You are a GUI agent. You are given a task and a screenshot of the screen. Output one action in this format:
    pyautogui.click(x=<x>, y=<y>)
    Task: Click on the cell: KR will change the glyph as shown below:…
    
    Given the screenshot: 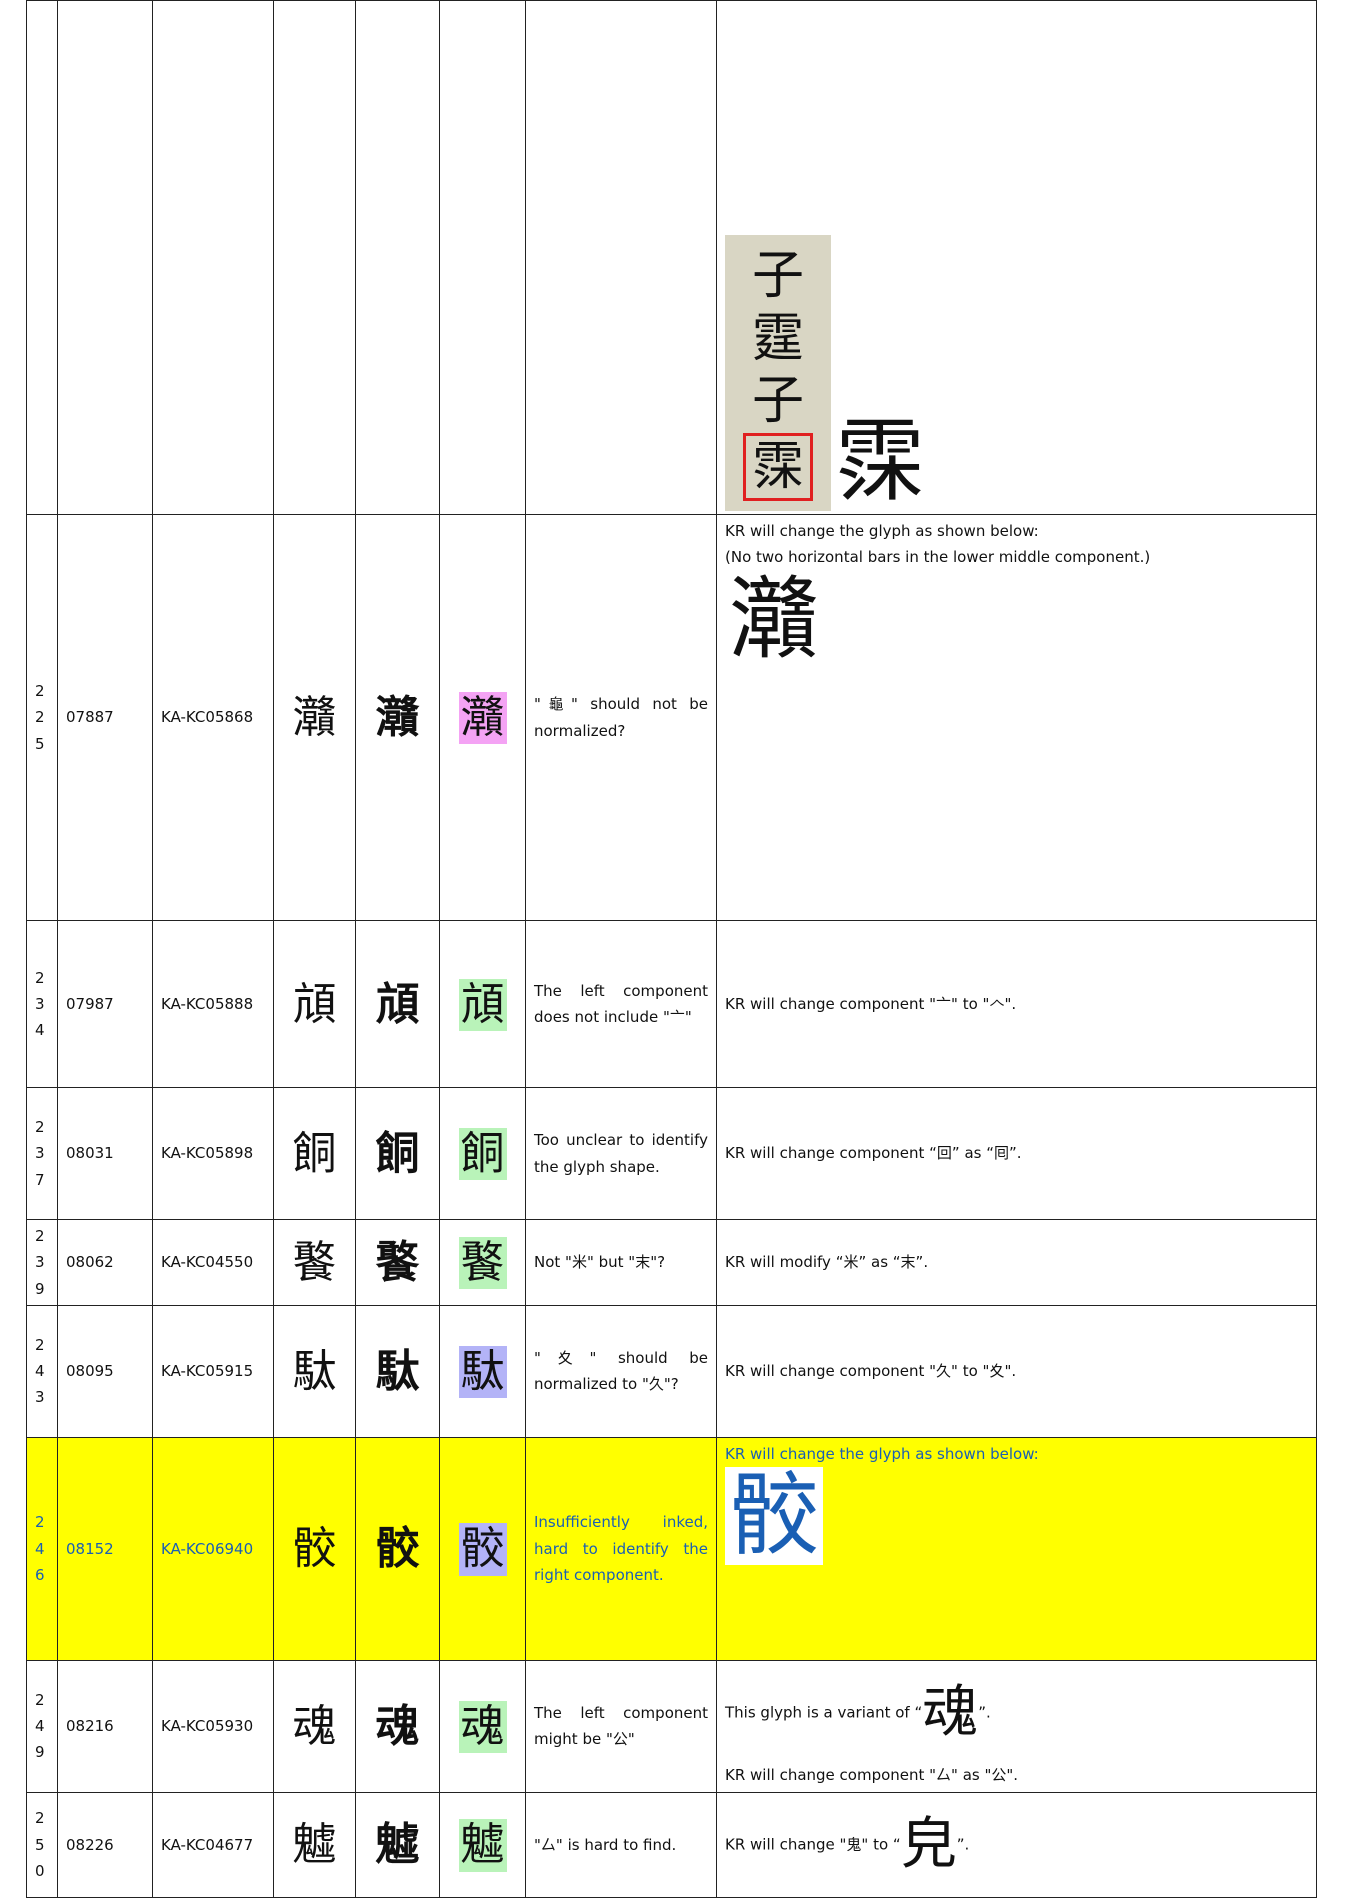 What is the action you would take?
    pyautogui.click(x=1016, y=717)
    